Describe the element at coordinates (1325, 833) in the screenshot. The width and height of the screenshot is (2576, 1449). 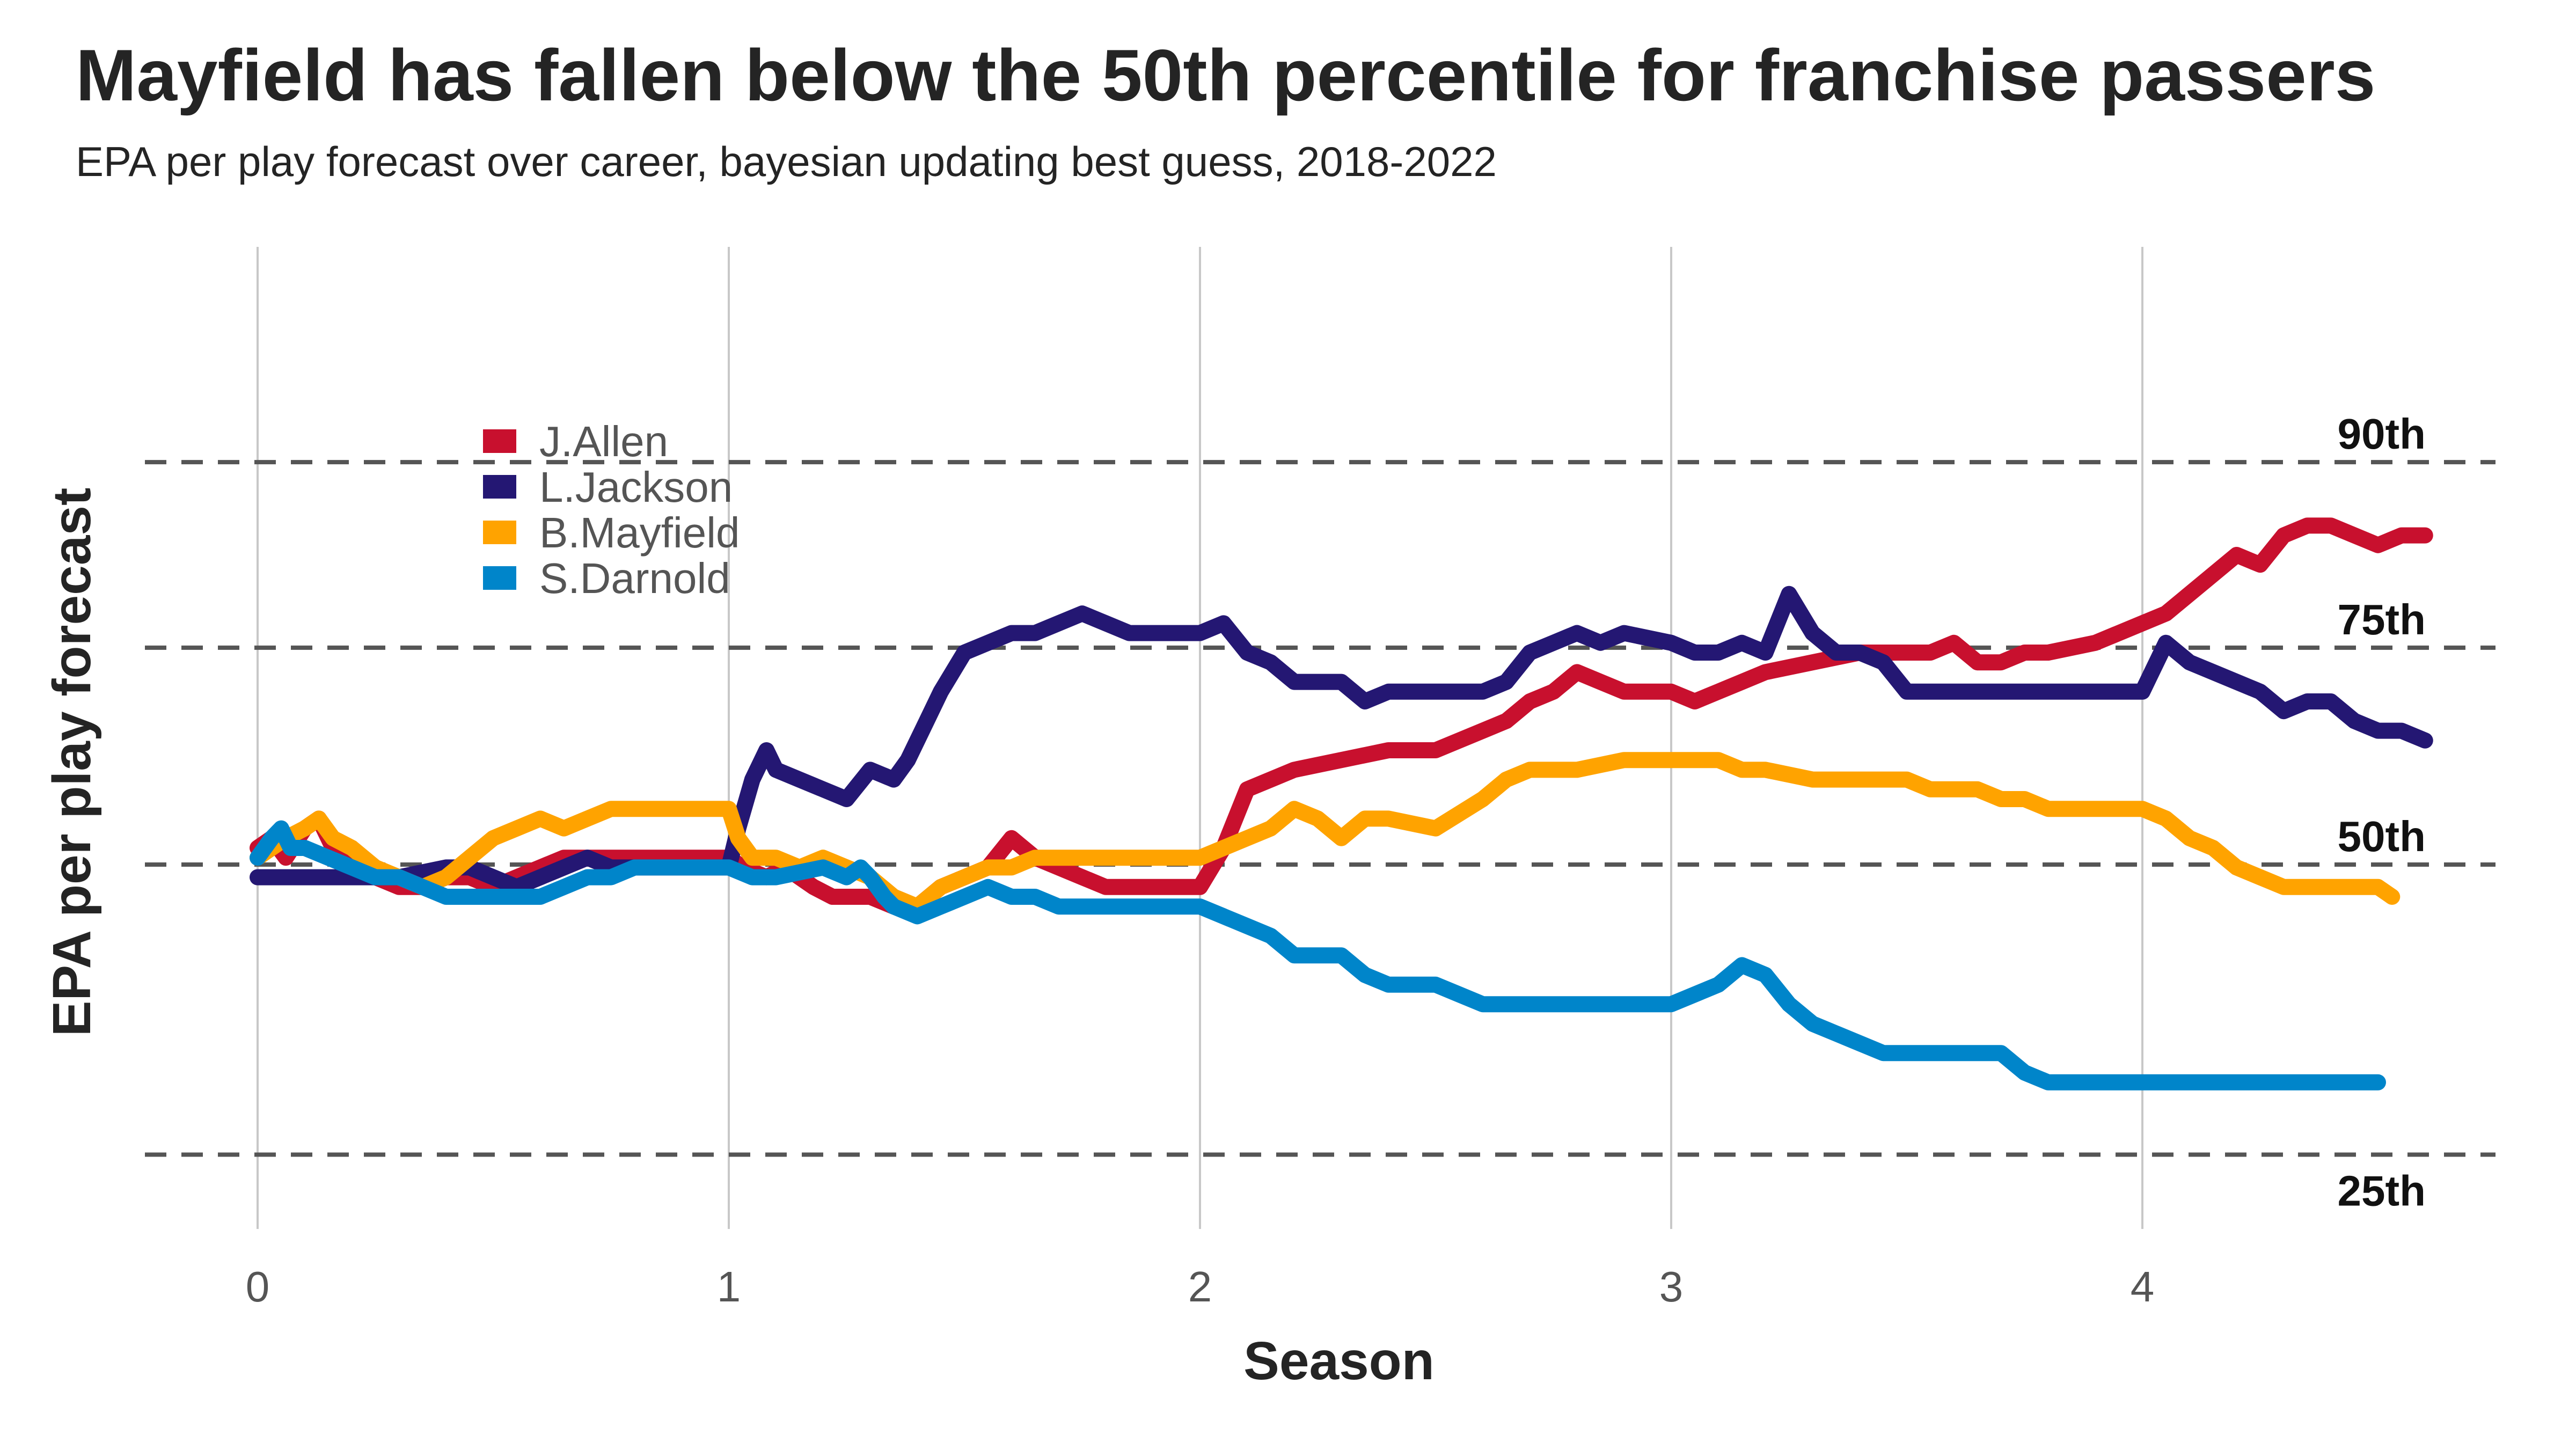
I see `series-line-b-mayfield` at that location.